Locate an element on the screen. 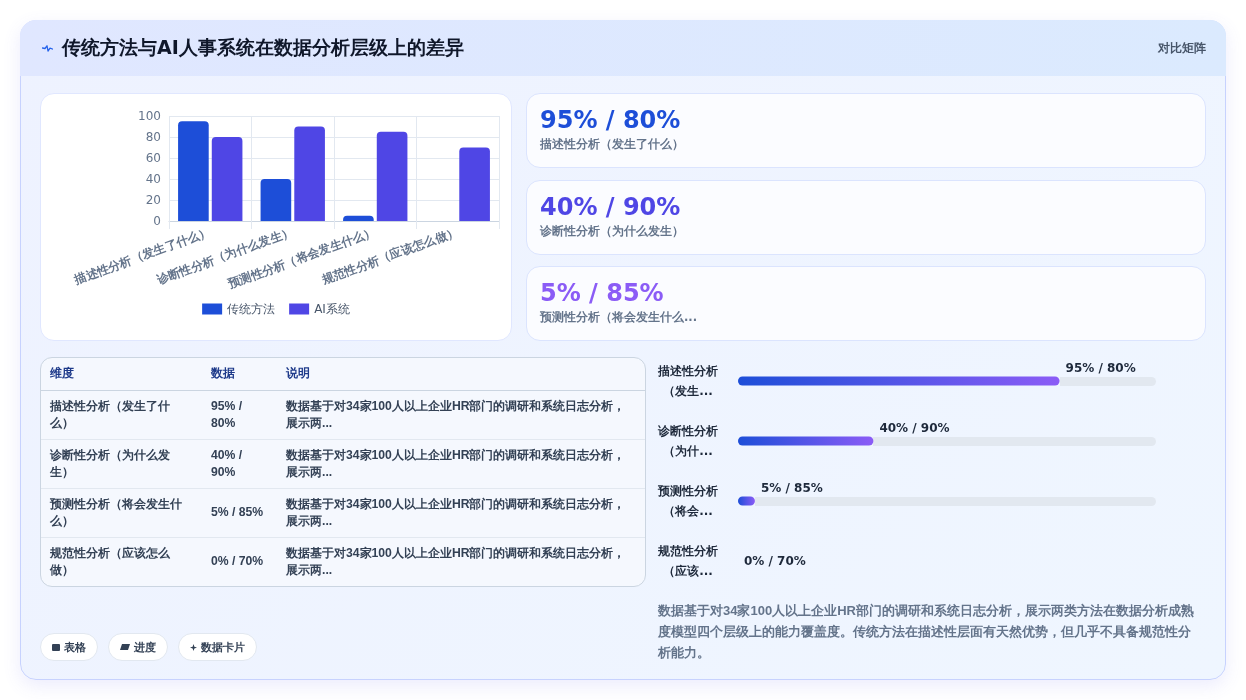  text: 数据卡片 is located at coordinates (223, 647).